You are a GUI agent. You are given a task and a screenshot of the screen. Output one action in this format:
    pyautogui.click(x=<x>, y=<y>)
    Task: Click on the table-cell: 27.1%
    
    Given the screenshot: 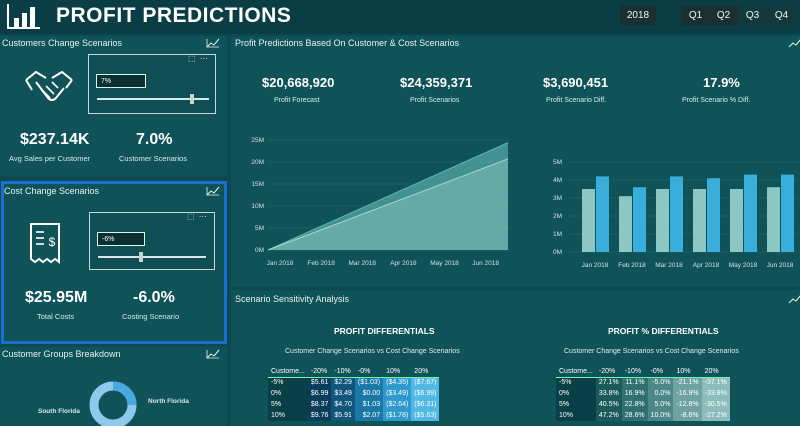 What is the action you would take?
    pyautogui.click(x=608, y=382)
    